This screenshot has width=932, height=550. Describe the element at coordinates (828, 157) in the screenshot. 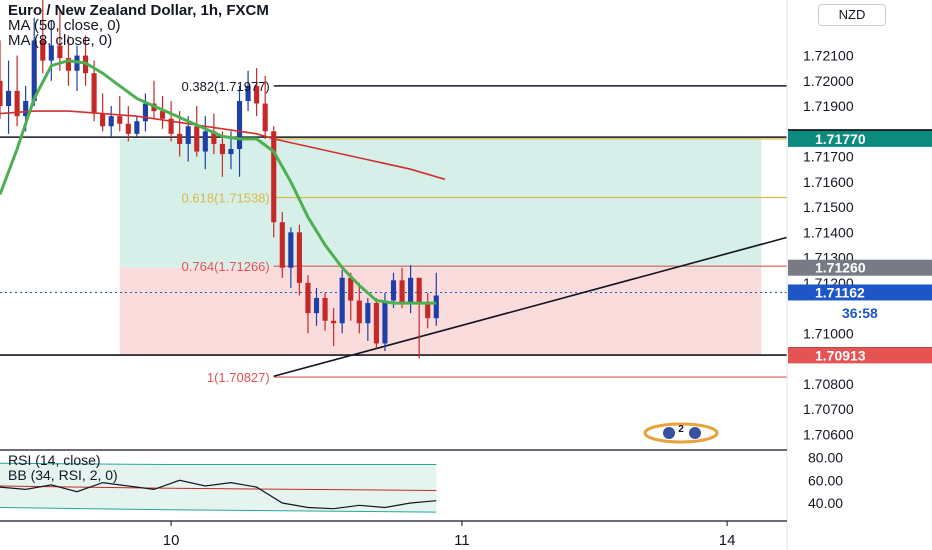

I see `y-tick-label: 1.71700` at that location.